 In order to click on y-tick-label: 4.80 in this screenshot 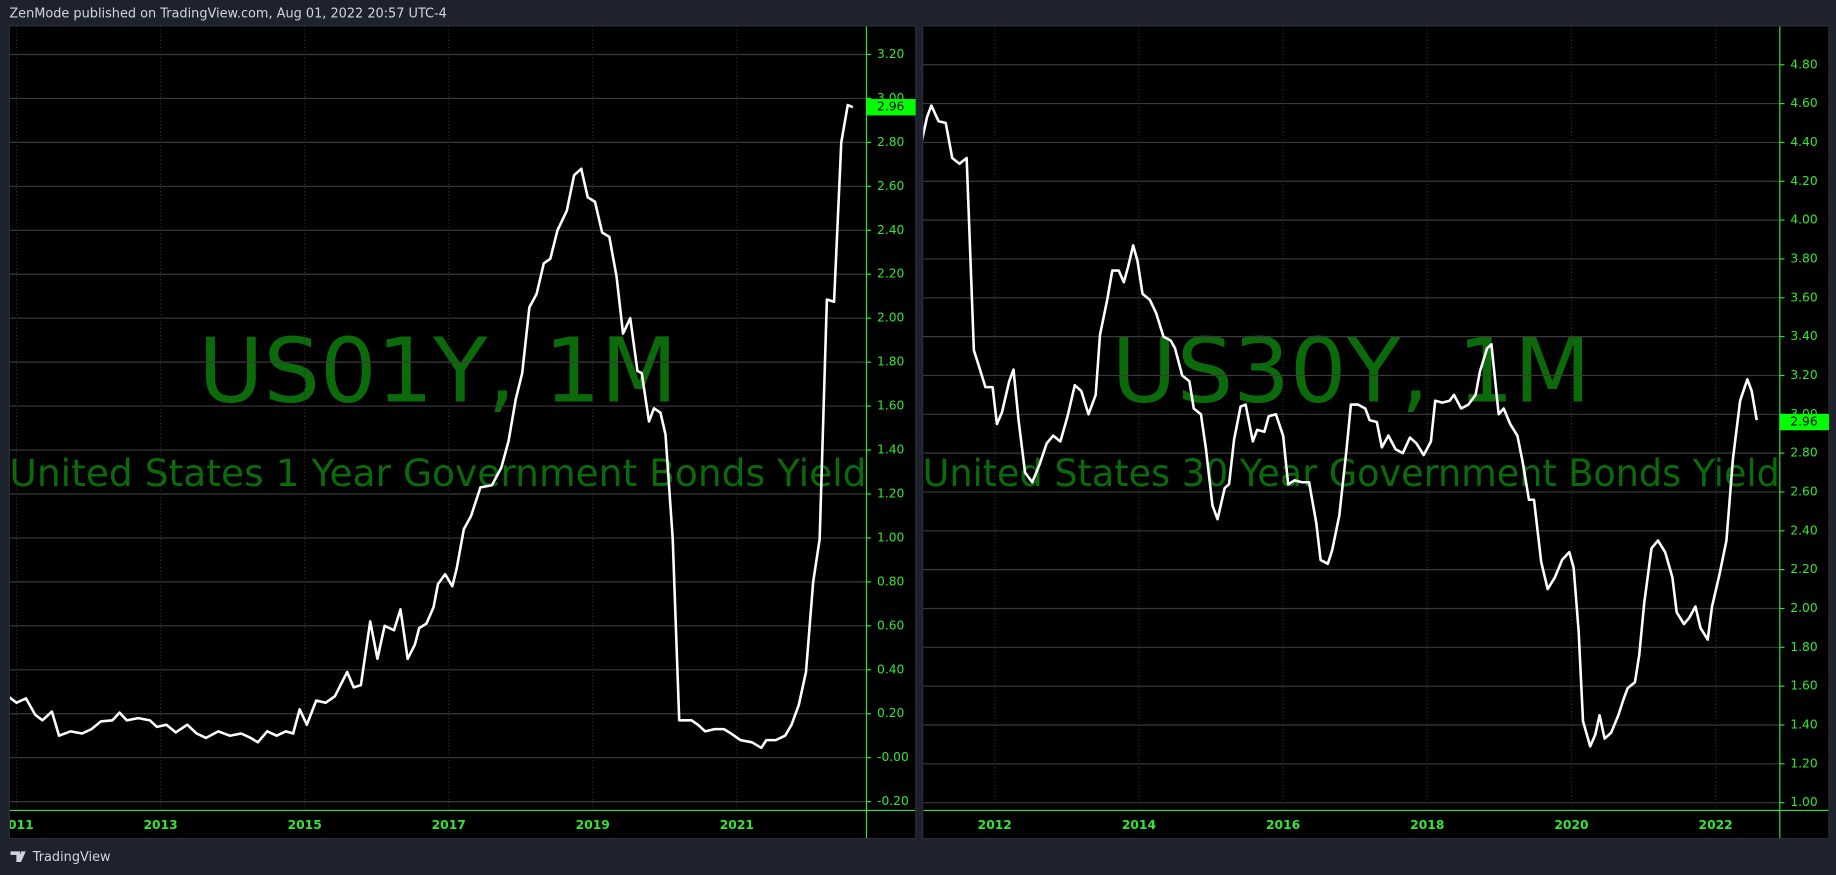, I will do `click(1803, 64)`.